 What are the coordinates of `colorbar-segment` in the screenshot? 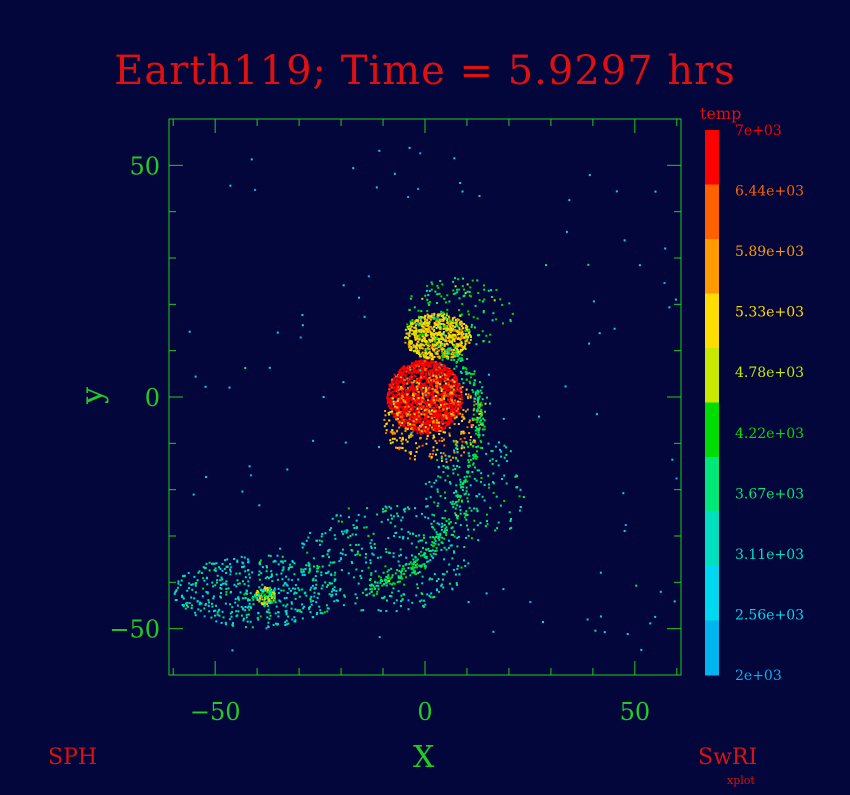 It's located at (712, 593).